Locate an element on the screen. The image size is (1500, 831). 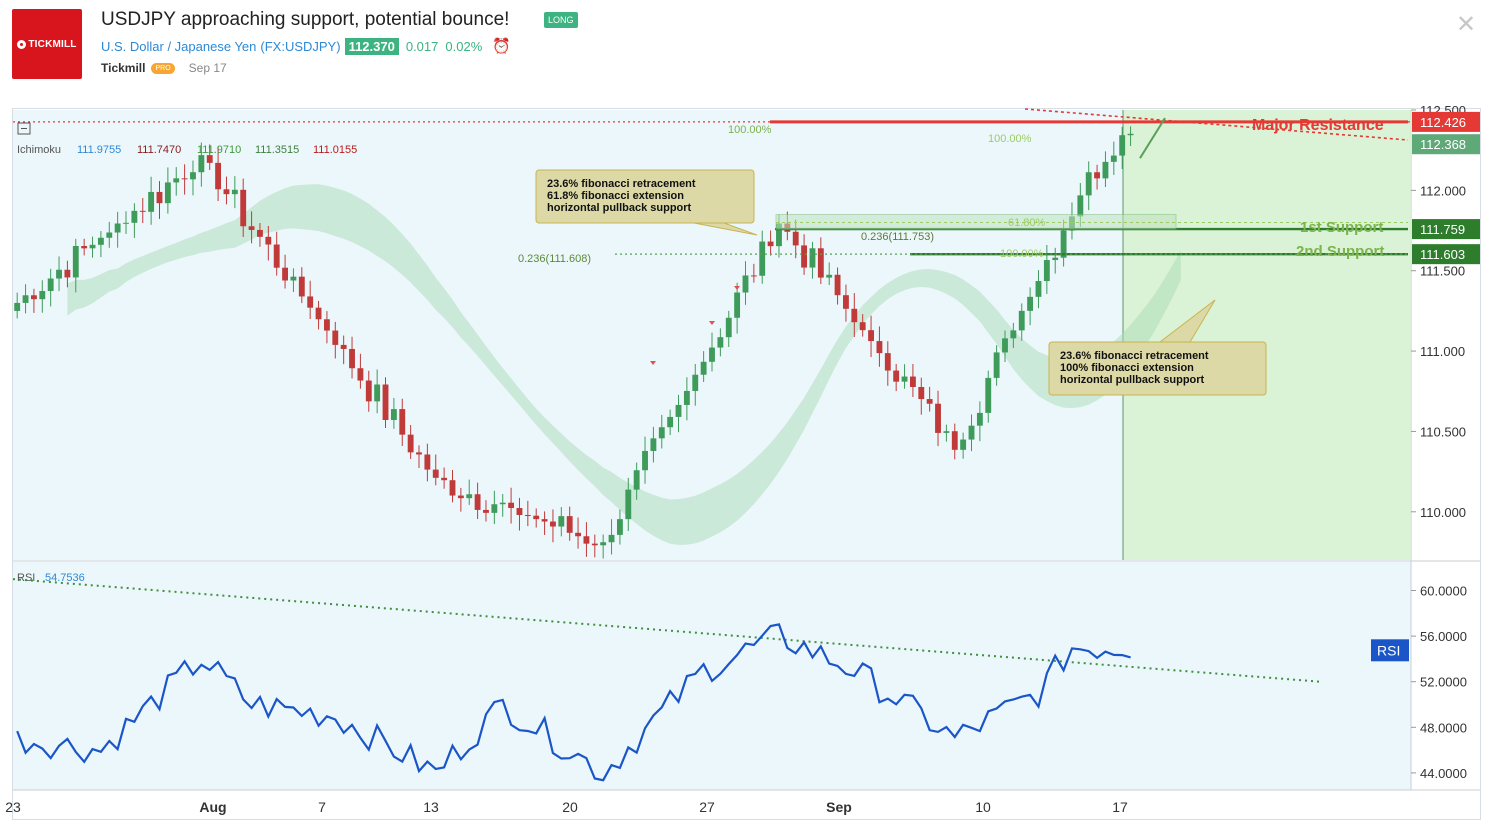
long-badge: LONG is located at coordinates (561, 20).